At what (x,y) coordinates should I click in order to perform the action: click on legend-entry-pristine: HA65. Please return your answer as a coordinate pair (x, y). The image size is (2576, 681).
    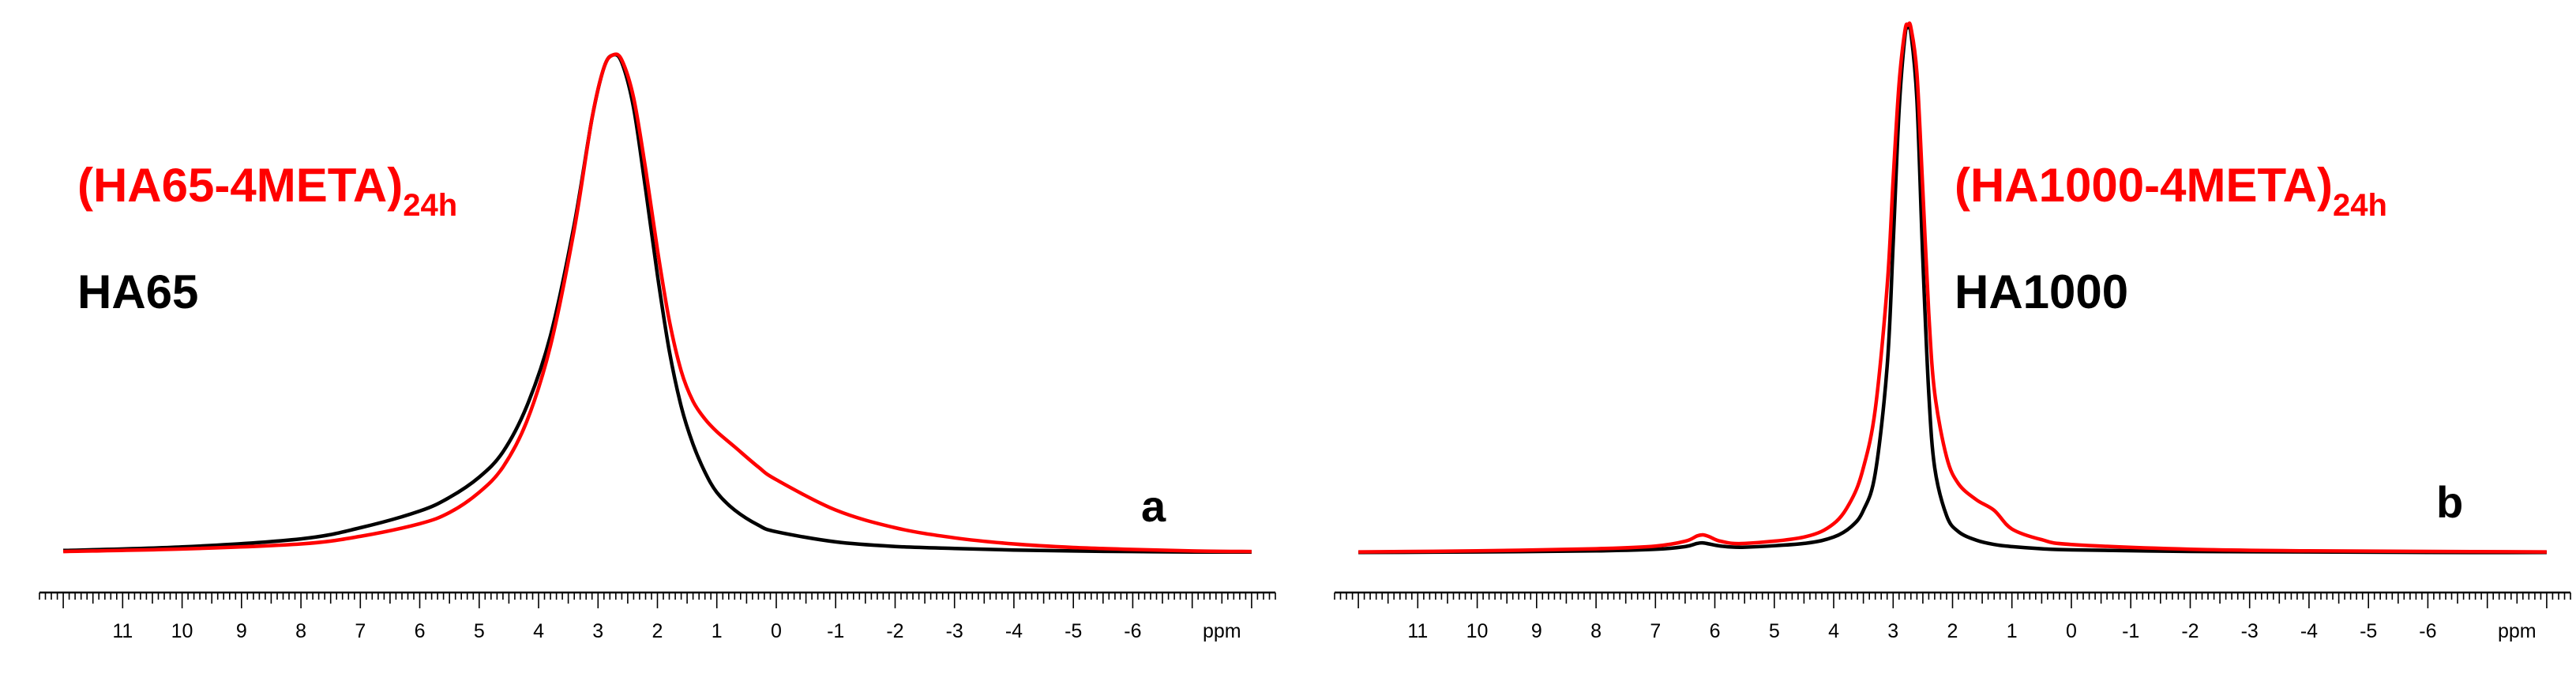
    Looking at the image, I should click on (137, 292).